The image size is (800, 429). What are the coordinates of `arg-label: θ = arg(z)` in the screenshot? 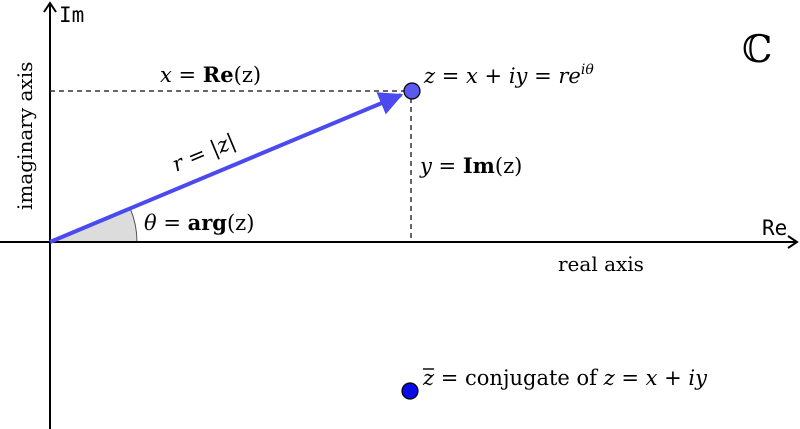 It's located at (199, 222).